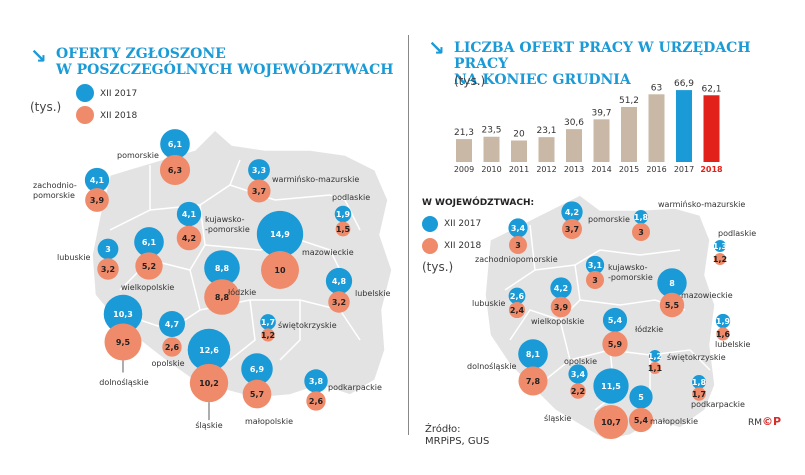 Image resolution: width=805 pixels, height=475 pixels. What do you see at coordinates (615, 344) in the screenshot?
I see `bubble-2018-value: 5,9` at bounding box center [615, 344].